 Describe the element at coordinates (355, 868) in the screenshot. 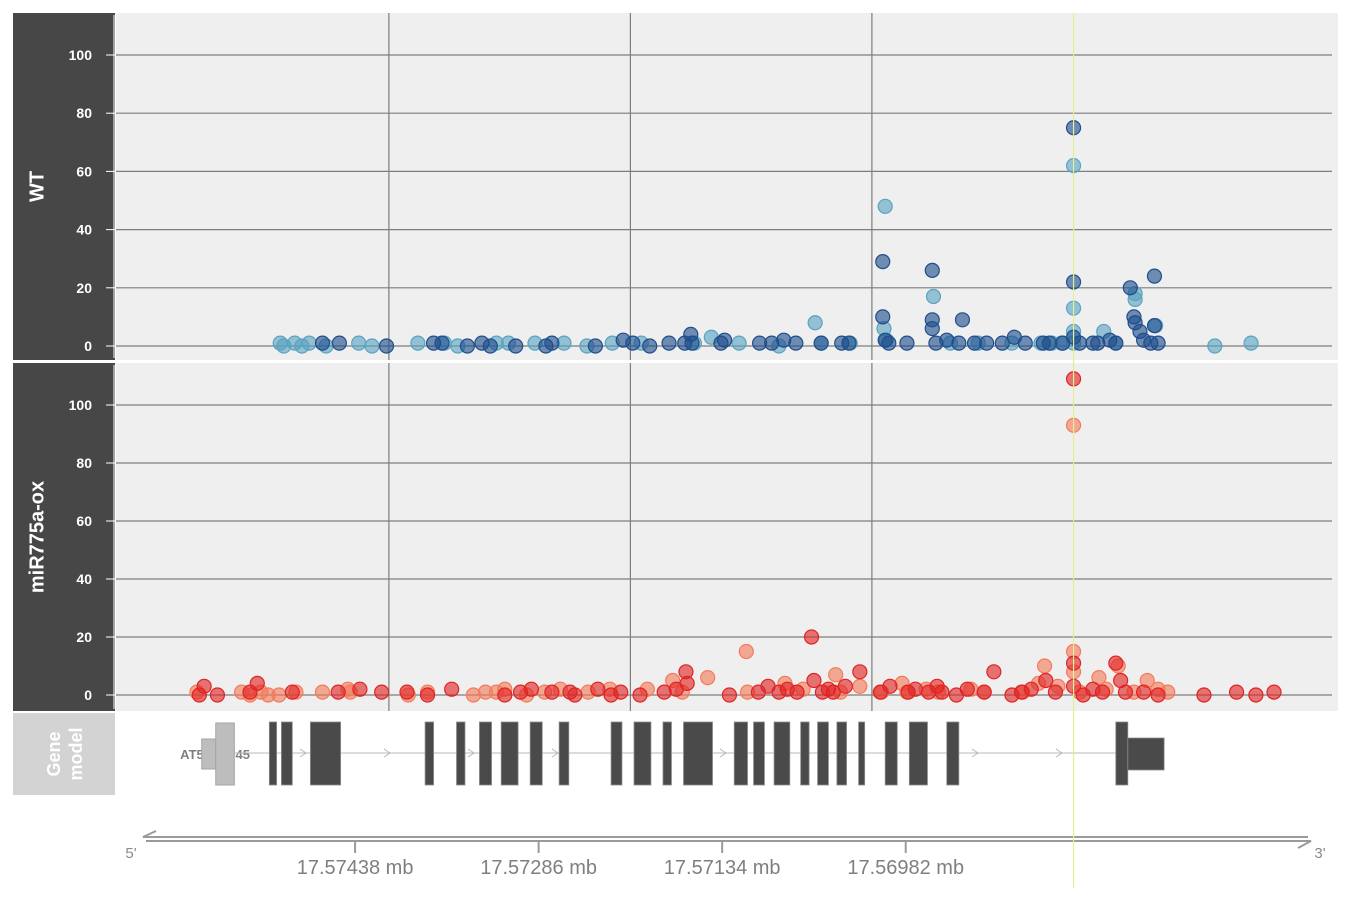

I see `x-tick-label: 17.57438 mb` at that location.